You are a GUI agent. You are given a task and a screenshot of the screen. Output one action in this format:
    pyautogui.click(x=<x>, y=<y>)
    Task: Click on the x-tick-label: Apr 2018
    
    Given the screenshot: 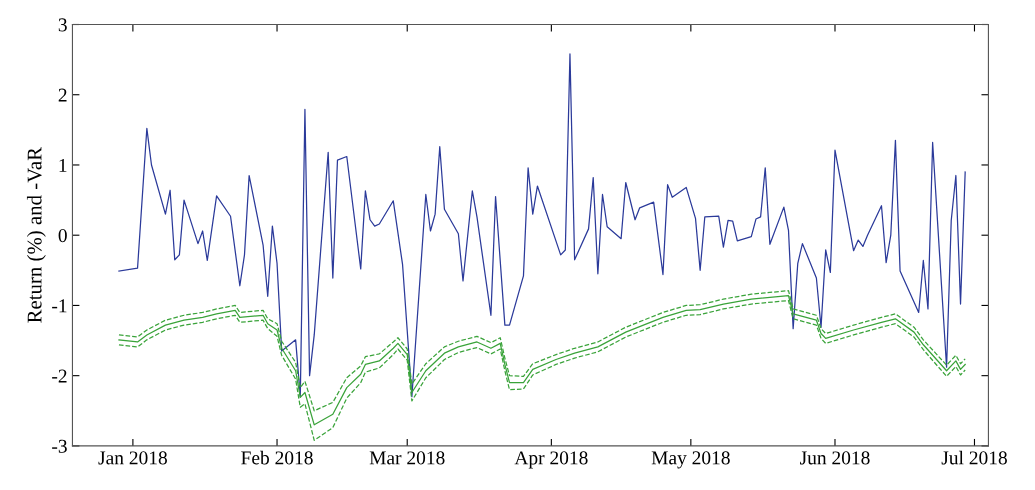 What is the action you would take?
    pyautogui.click(x=551, y=460)
    